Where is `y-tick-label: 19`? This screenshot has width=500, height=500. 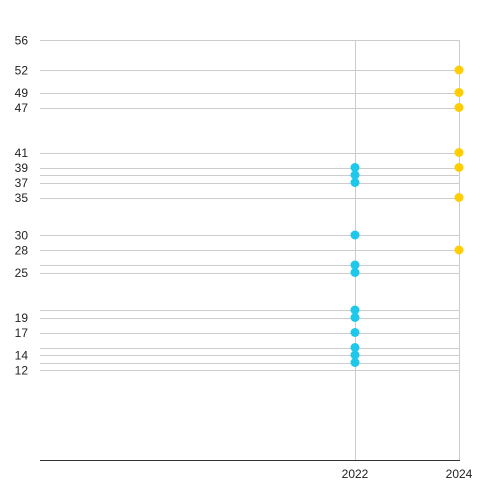
y-tick-label: 19 is located at coordinates (22, 318).